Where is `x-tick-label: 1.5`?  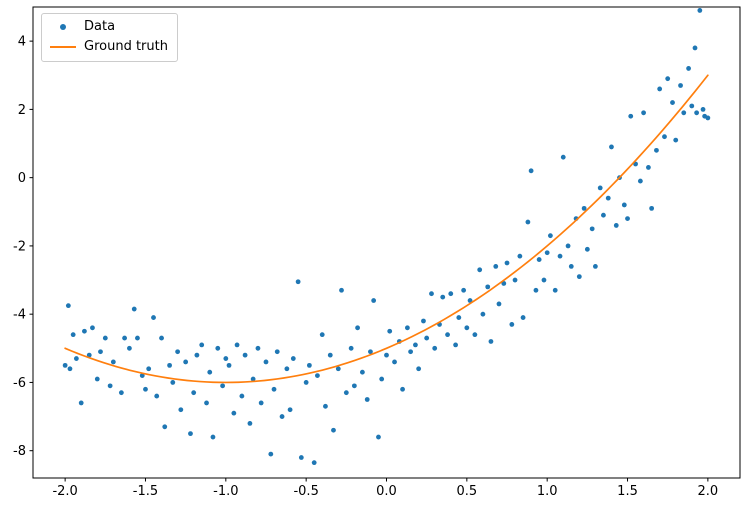 x-tick-label: 1.5 is located at coordinates (627, 491).